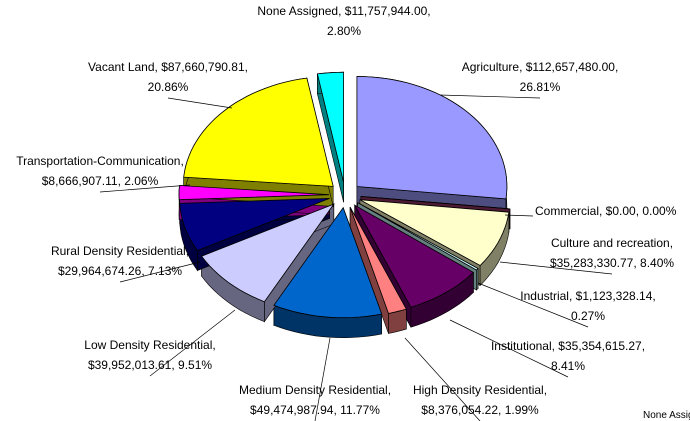 The height and width of the screenshot is (421, 690). Describe the element at coordinates (120, 251) in the screenshot. I see `data-label: Rural Density Residential,` at that location.